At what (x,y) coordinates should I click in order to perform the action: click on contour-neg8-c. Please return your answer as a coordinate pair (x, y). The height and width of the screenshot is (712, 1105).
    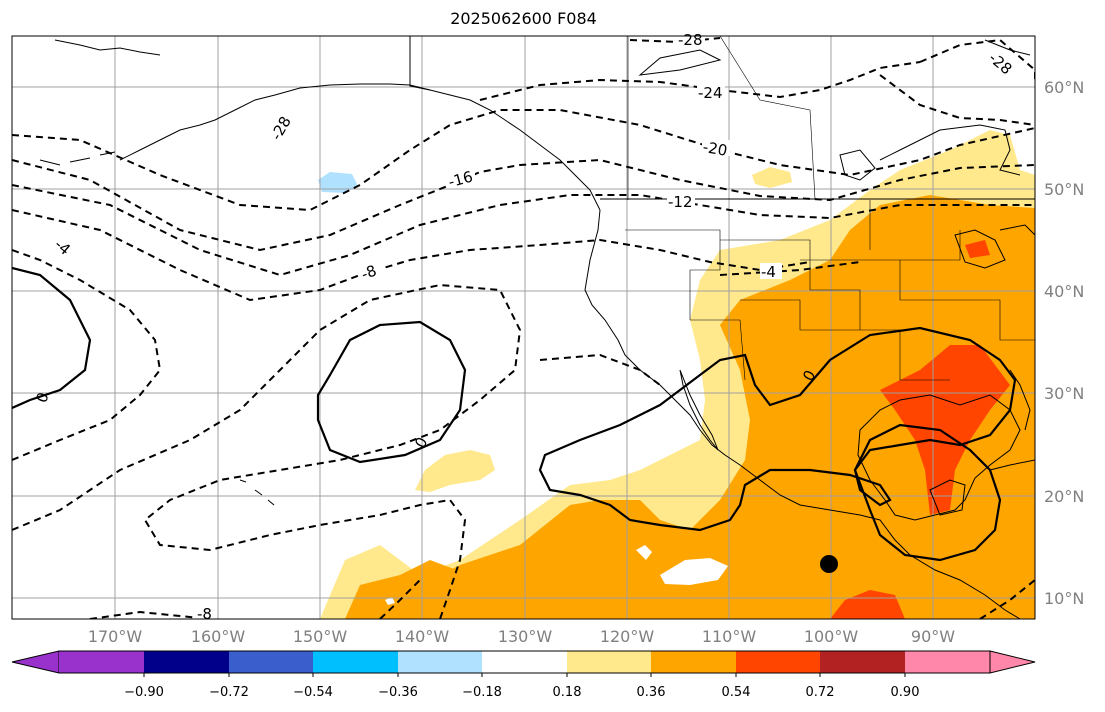
    Looking at the image, I should click on (145, 614).